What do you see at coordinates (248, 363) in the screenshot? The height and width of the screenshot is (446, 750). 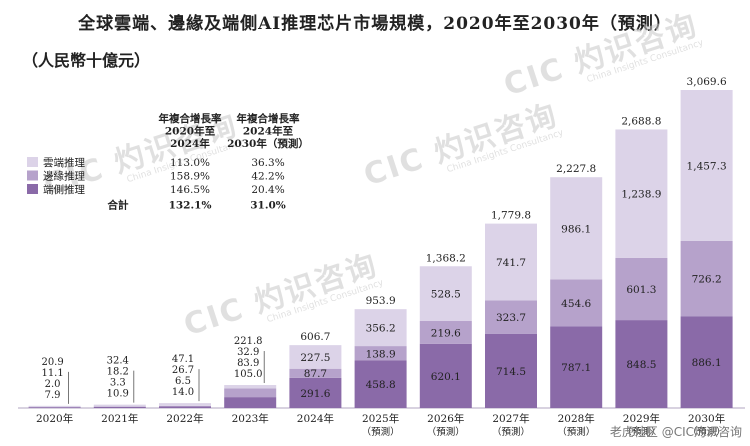 I see `data-label: 83.9` at bounding box center [248, 363].